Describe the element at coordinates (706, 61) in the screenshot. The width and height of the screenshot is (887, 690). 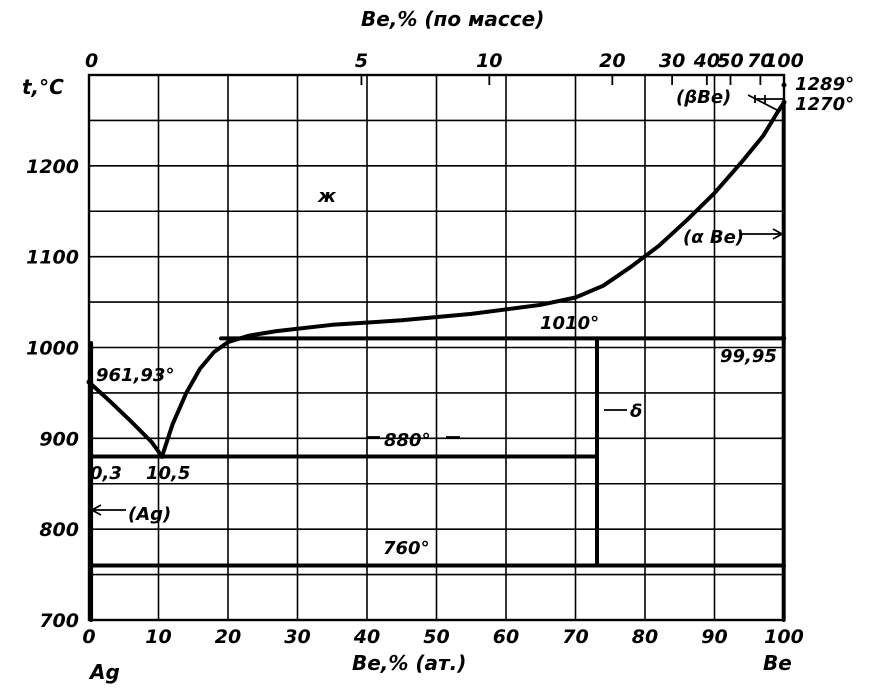
I see `x2-tick-label: 40` at that location.